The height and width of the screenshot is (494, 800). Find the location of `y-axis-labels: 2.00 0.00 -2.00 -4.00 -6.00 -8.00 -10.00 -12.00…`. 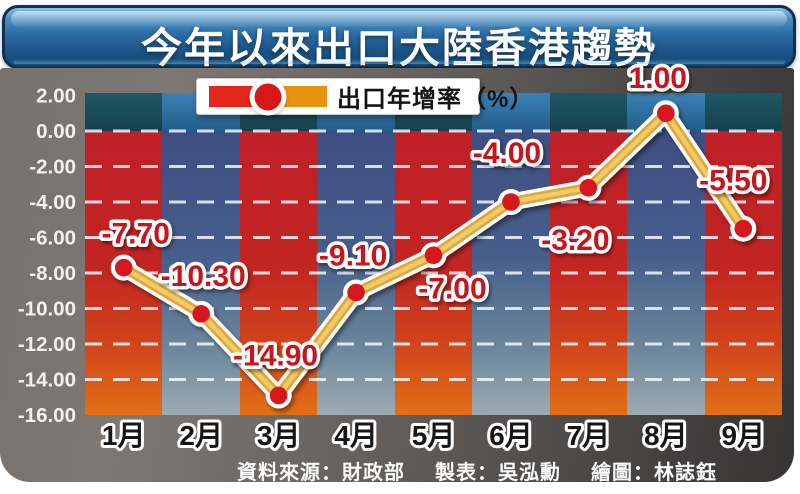

y-axis-labels: 2.00 0.00 -2.00 -4.00 -6.00 -8.00 -10.00 -12.00… is located at coordinates (47, 256).